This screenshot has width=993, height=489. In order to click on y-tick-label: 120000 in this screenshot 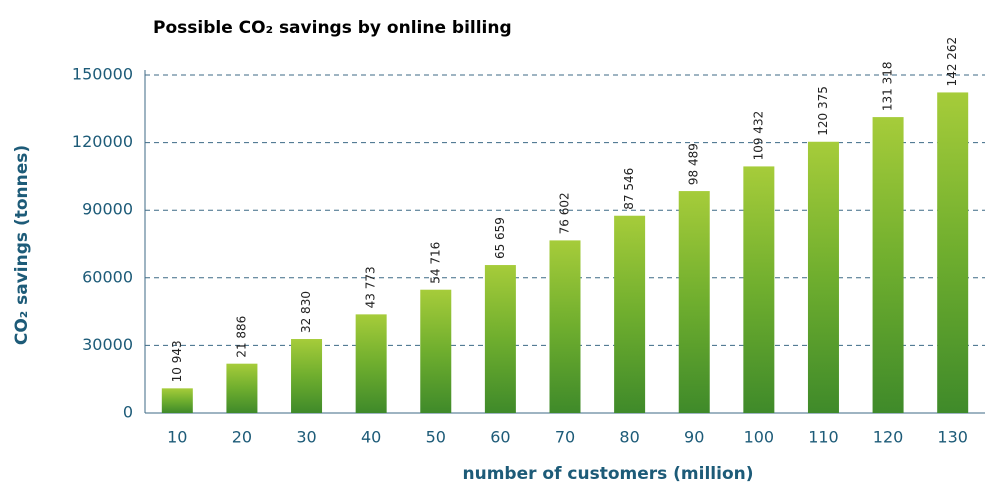, I will do `click(102, 141)`.